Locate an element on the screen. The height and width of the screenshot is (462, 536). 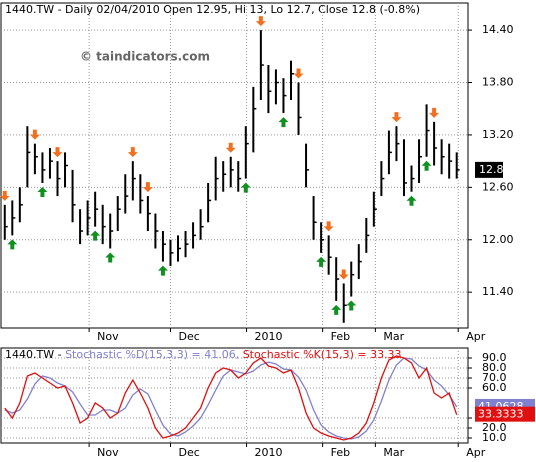
y-tick-label: 70.0 is located at coordinates (494, 377).